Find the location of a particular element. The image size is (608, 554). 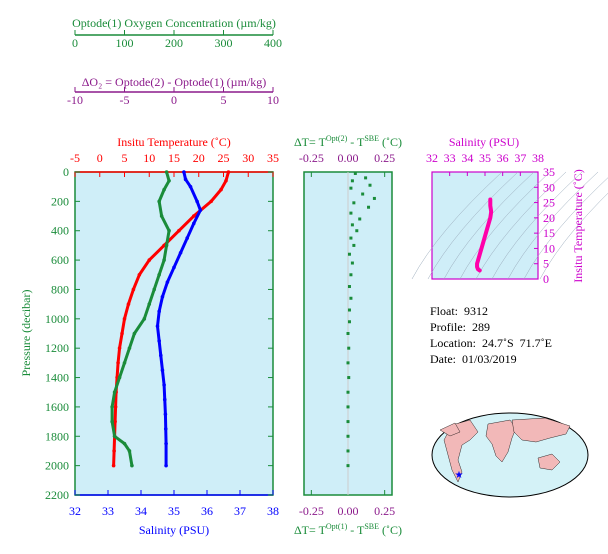

world-map: ★ is located at coordinates (510, 455).